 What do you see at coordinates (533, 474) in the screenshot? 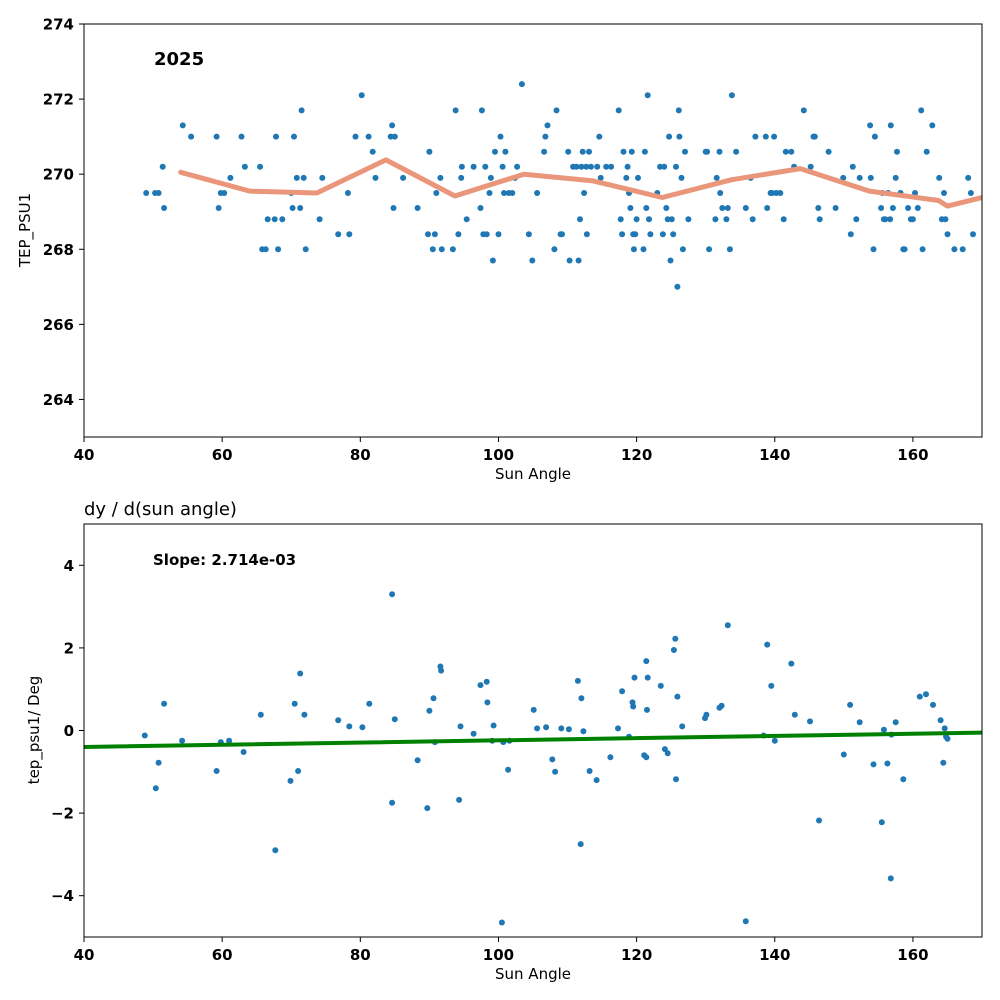
I see `top-x-axis-label: Sun Angle` at bounding box center [533, 474].